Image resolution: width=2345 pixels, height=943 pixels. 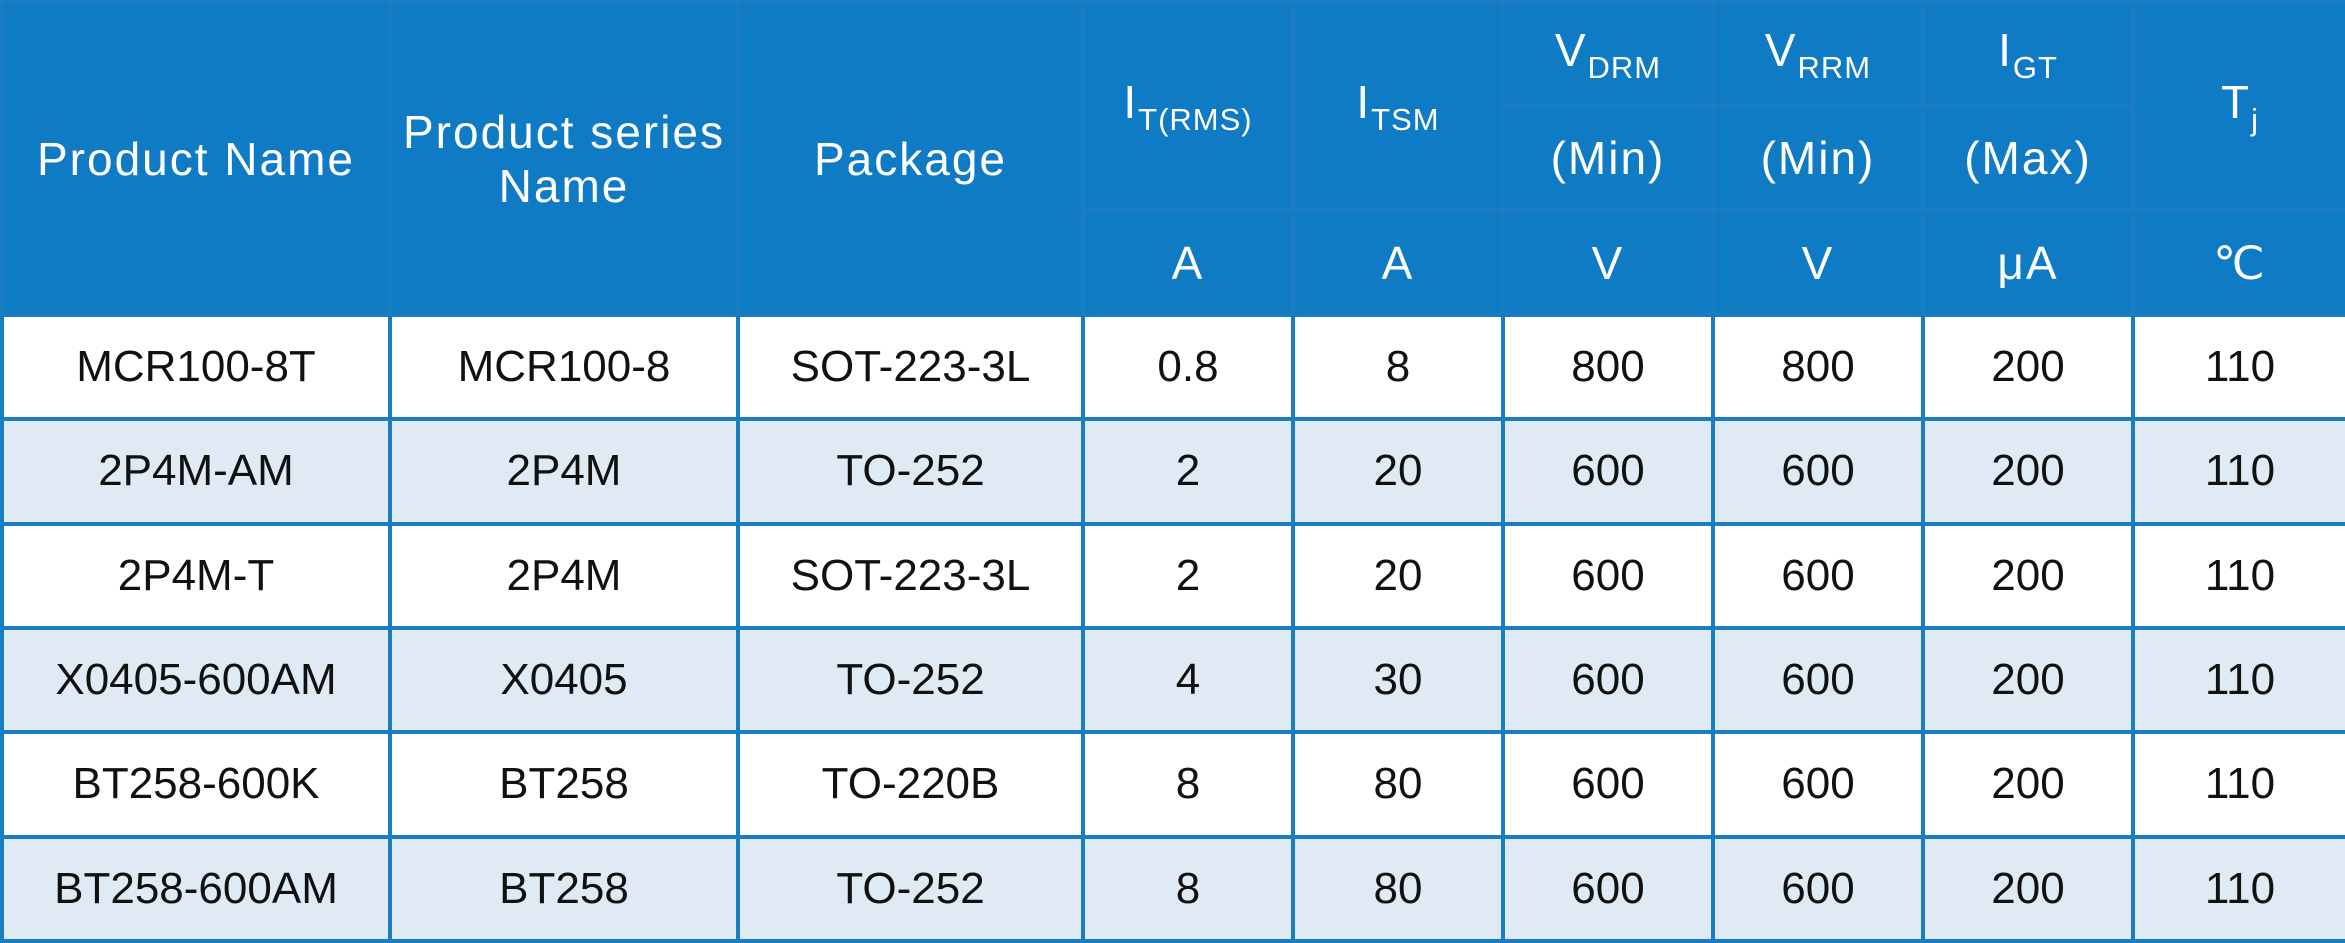 I want to click on cell-series-name: X0405, so click(x=564, y=680).